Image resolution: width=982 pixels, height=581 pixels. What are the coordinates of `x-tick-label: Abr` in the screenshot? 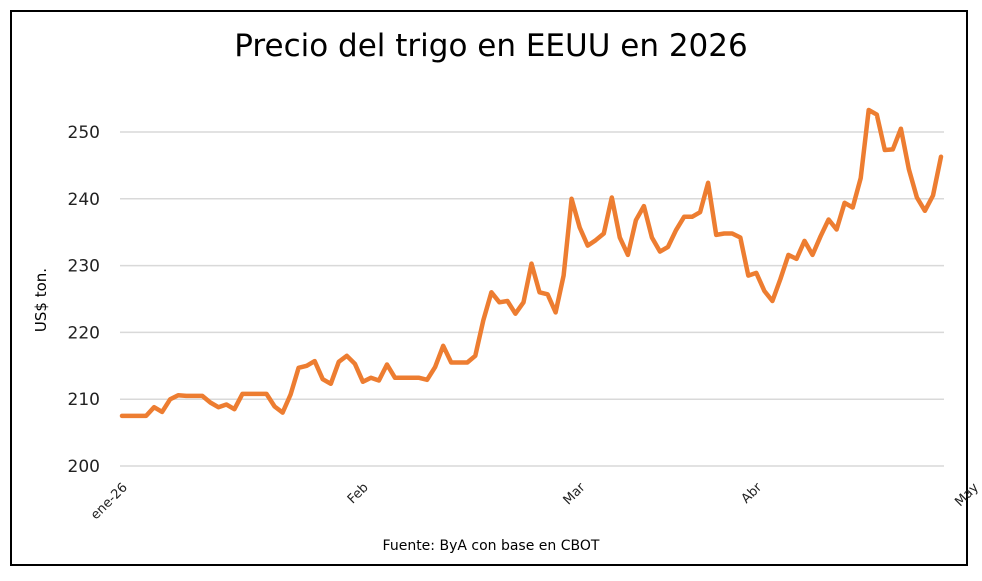 It's located at (752, 493).